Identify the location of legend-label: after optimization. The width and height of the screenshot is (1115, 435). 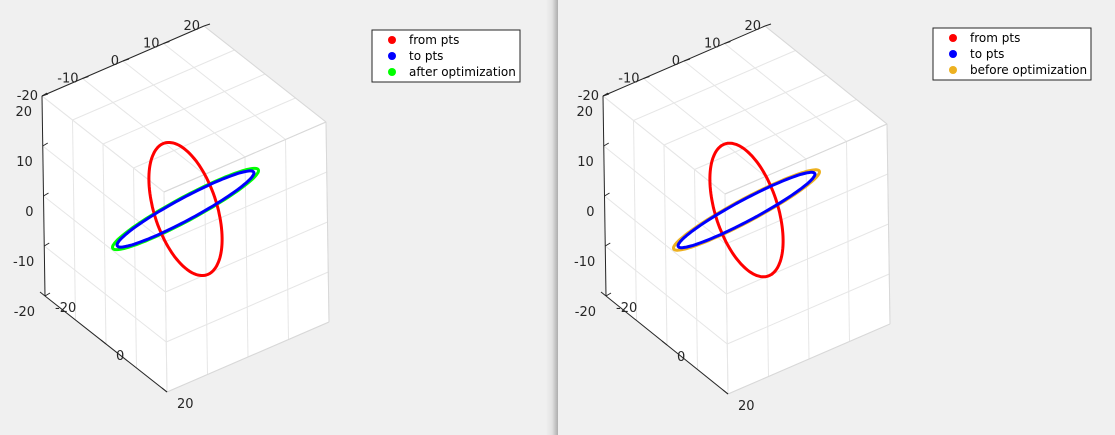
(462, 72).